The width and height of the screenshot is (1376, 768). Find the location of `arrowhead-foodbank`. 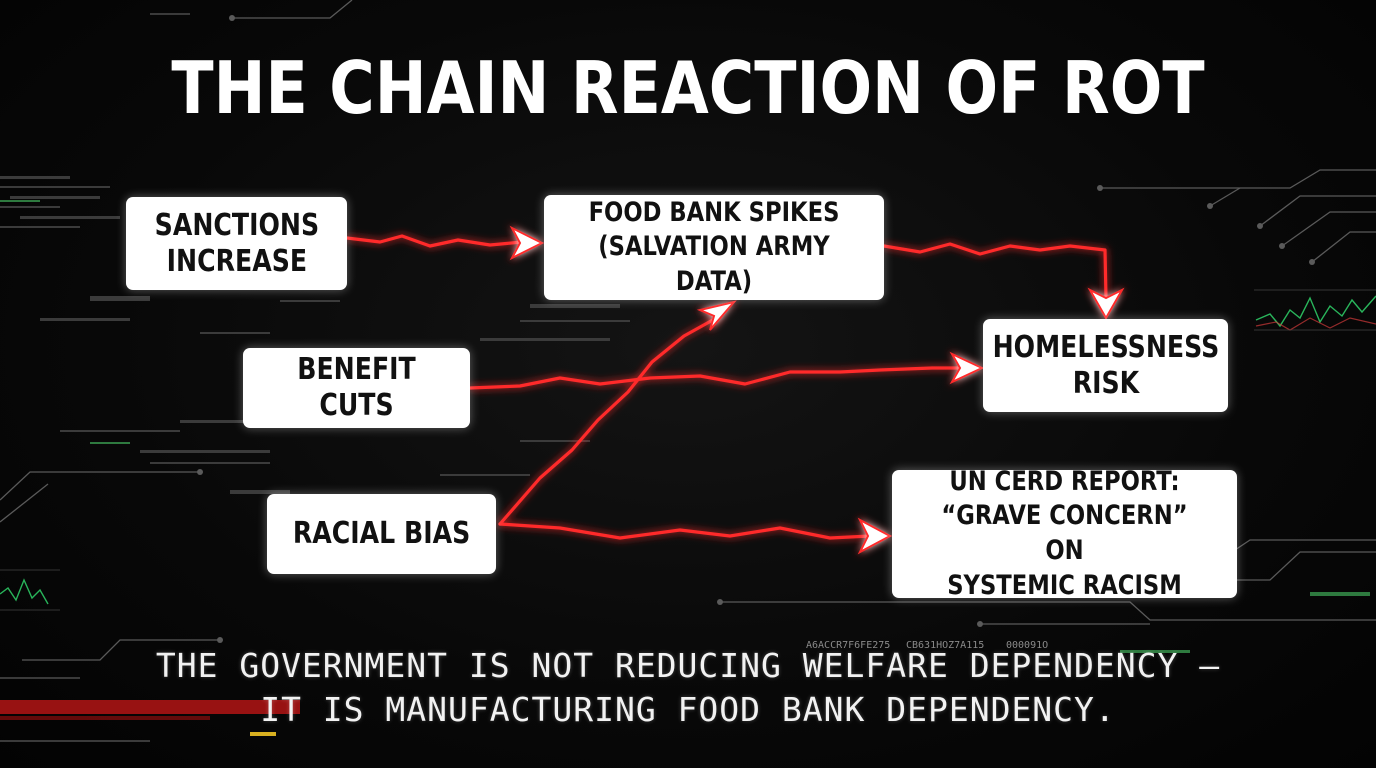

arrowhead-foodbank is located at coordinates (527, 243).